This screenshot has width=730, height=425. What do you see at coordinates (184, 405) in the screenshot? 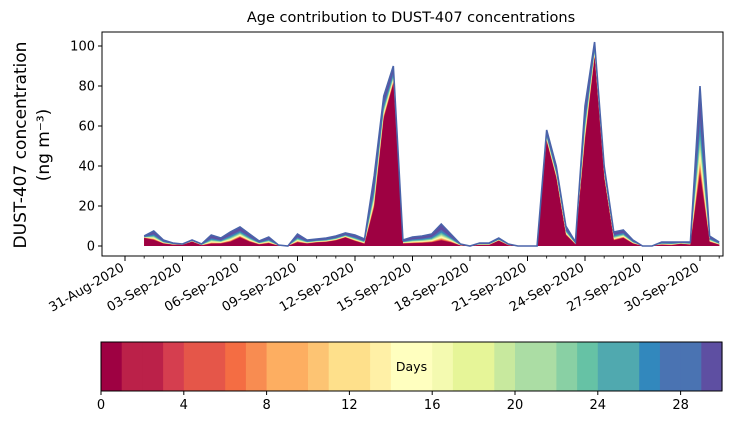
I see `colorbar-tick-label: 4` at bounding box center [184, 405].